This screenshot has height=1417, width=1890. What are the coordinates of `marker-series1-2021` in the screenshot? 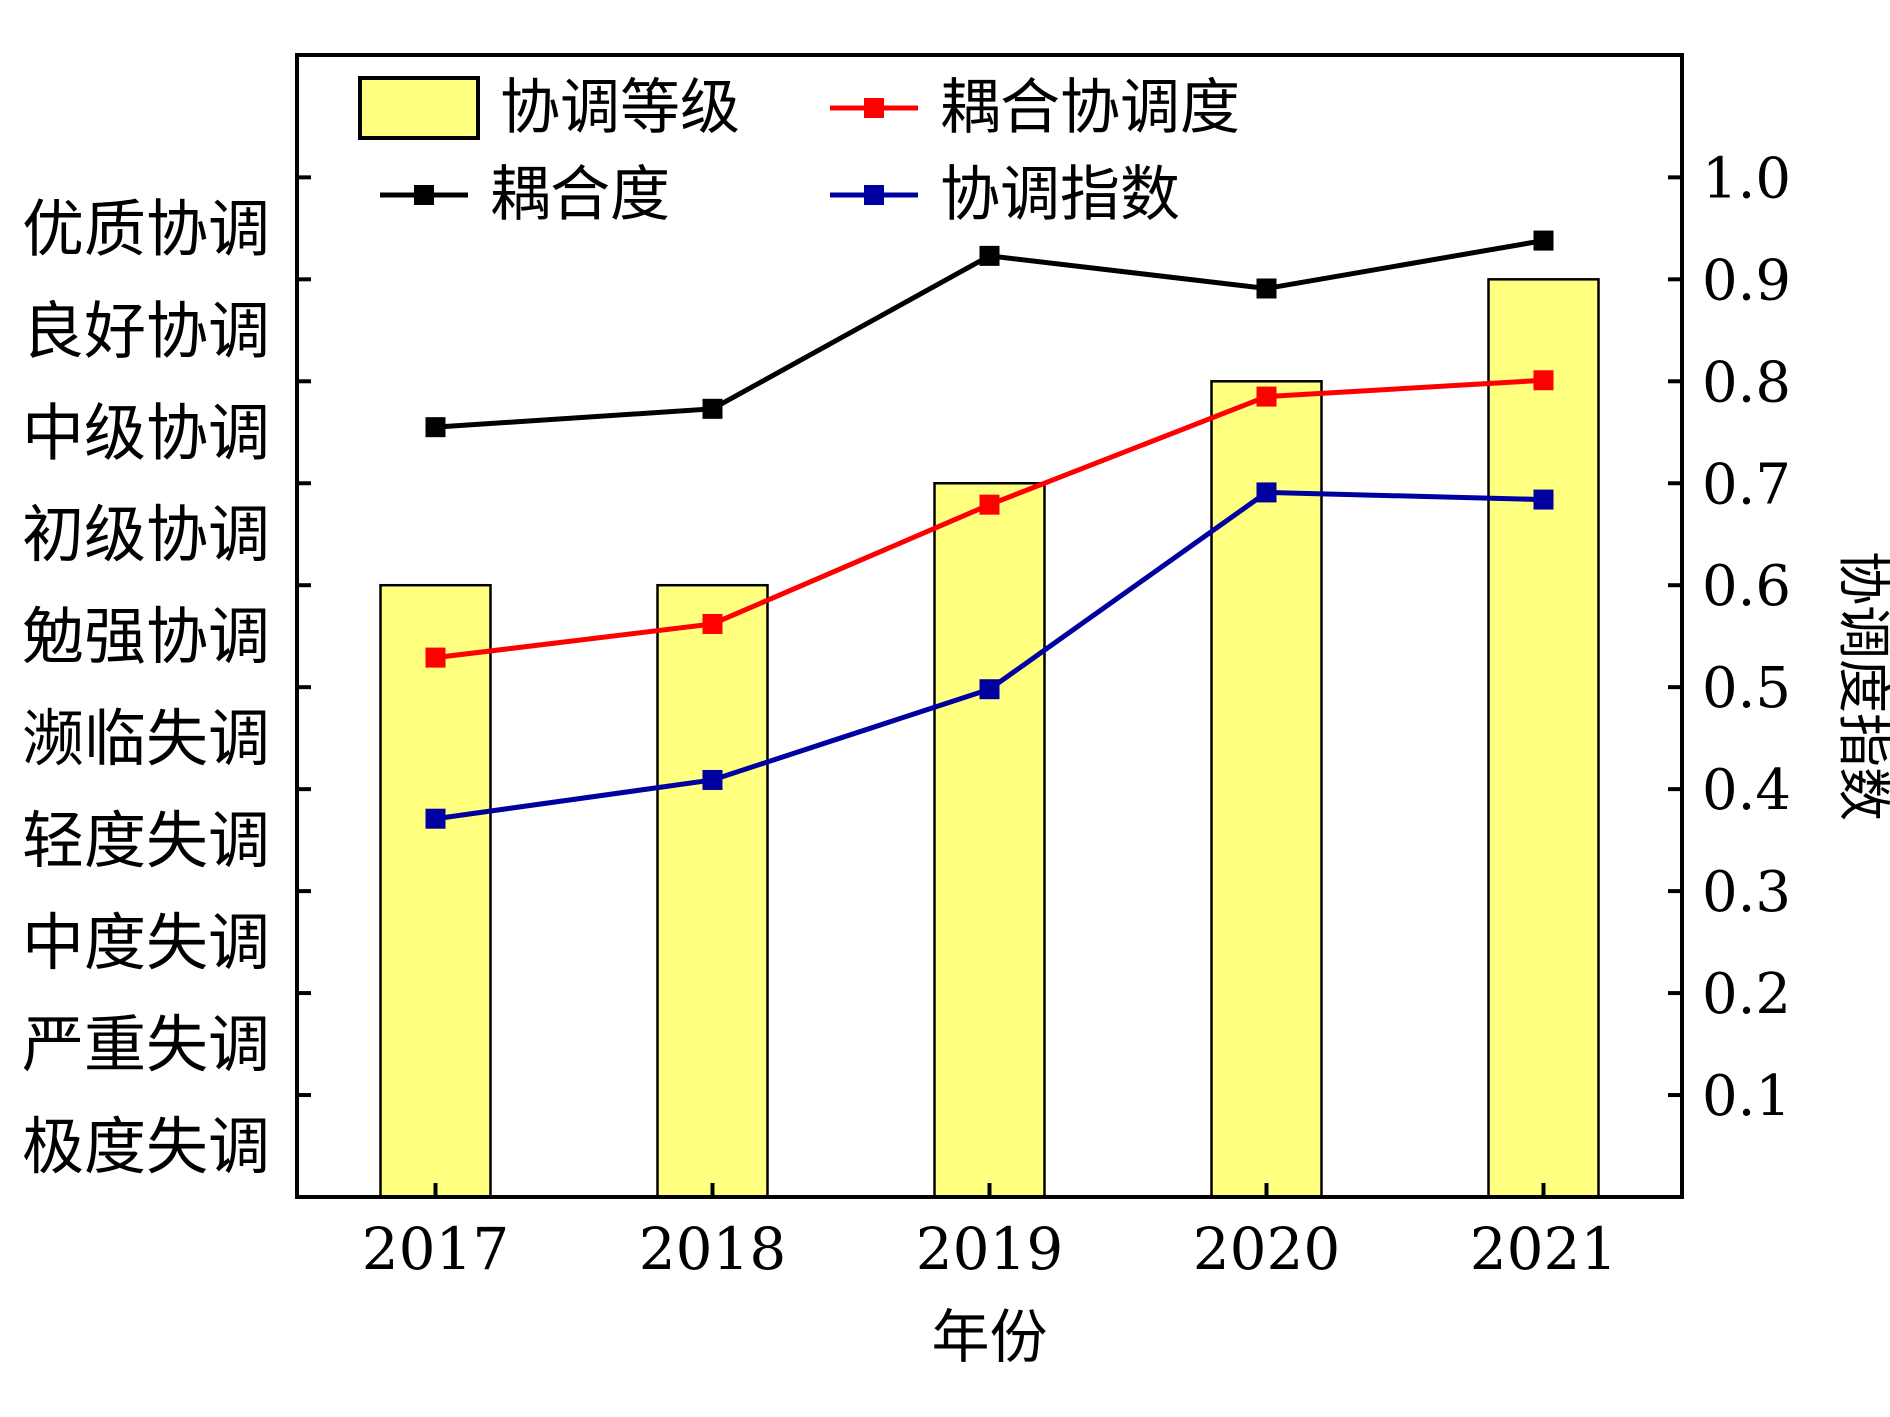 It's located at (1543, 380).